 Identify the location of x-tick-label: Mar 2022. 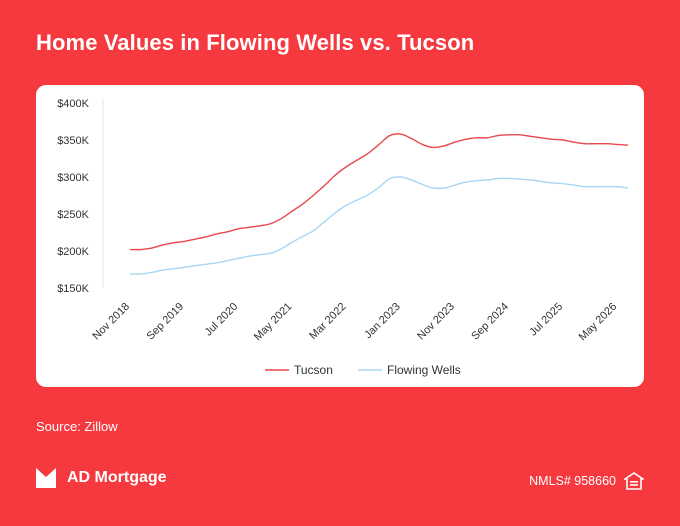
(327, 321).